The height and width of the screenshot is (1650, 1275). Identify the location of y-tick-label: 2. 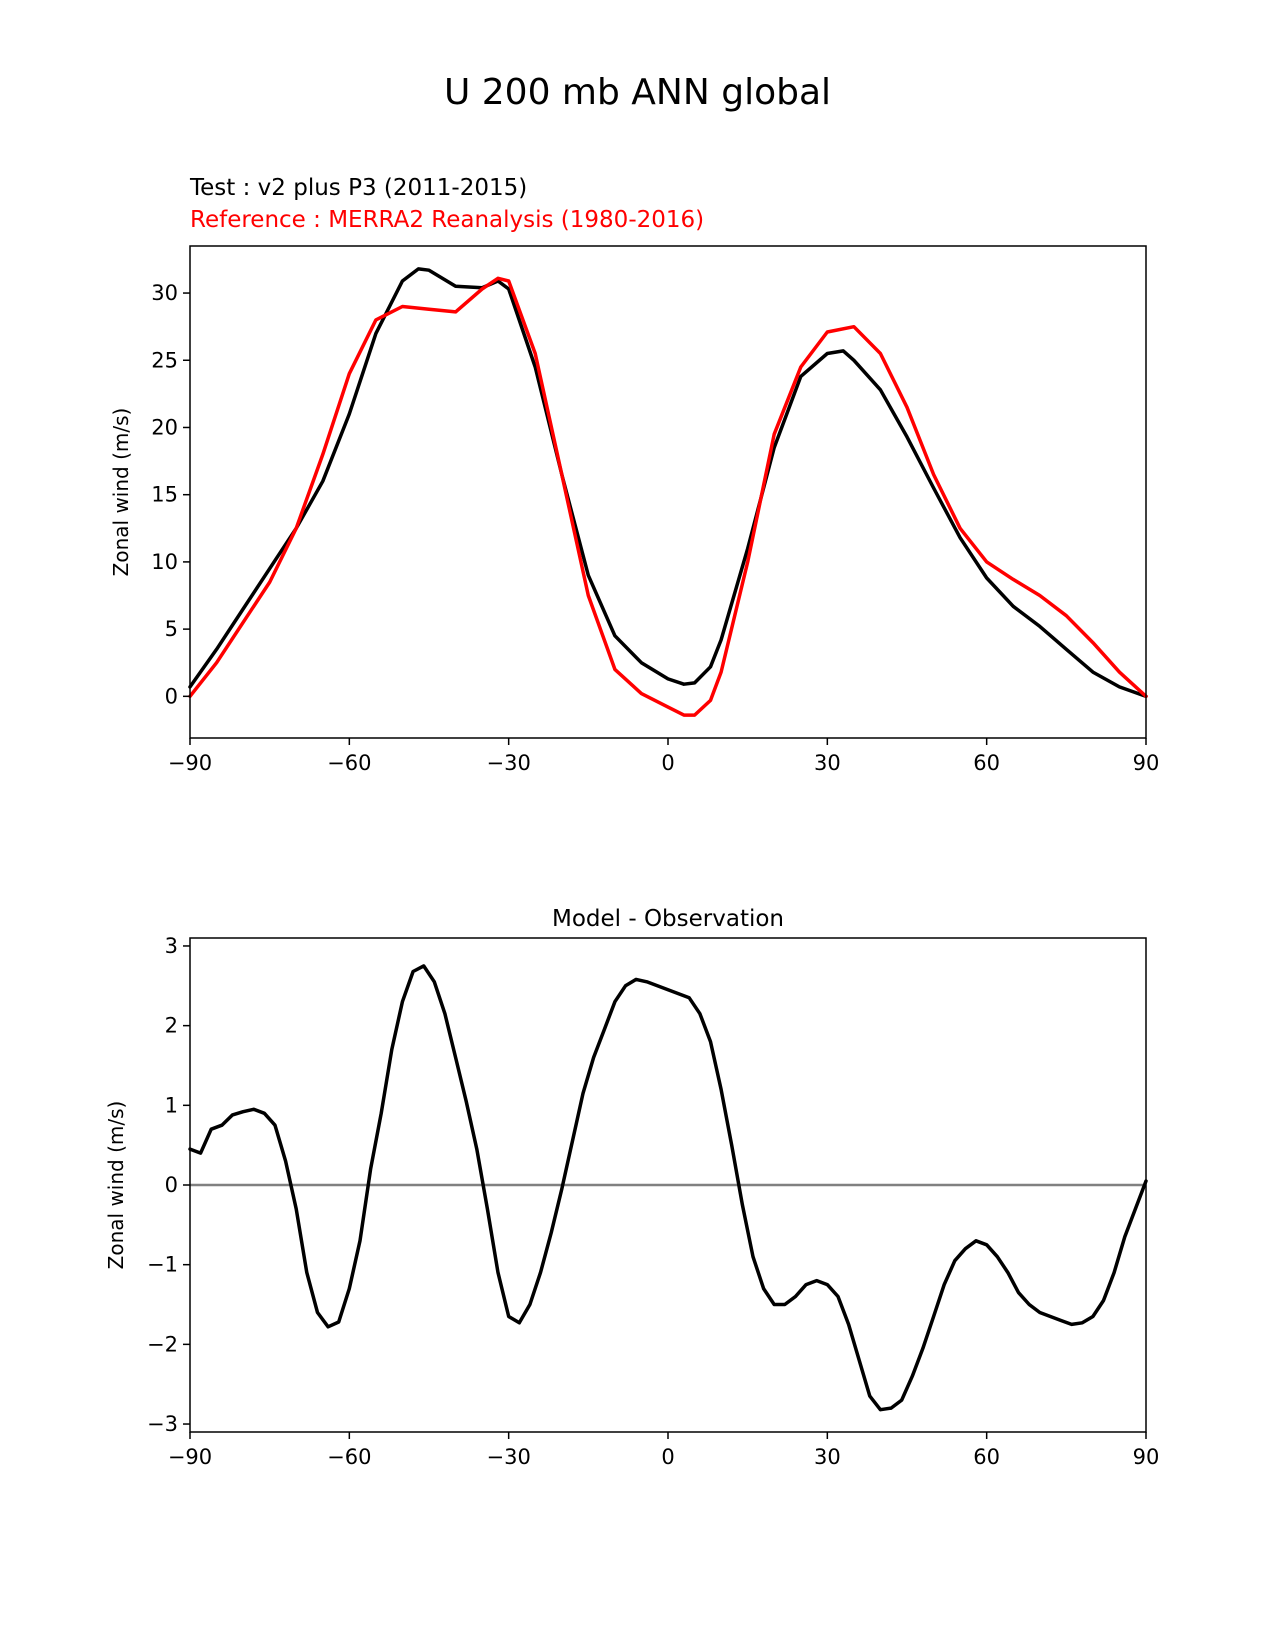
(171, 1026).